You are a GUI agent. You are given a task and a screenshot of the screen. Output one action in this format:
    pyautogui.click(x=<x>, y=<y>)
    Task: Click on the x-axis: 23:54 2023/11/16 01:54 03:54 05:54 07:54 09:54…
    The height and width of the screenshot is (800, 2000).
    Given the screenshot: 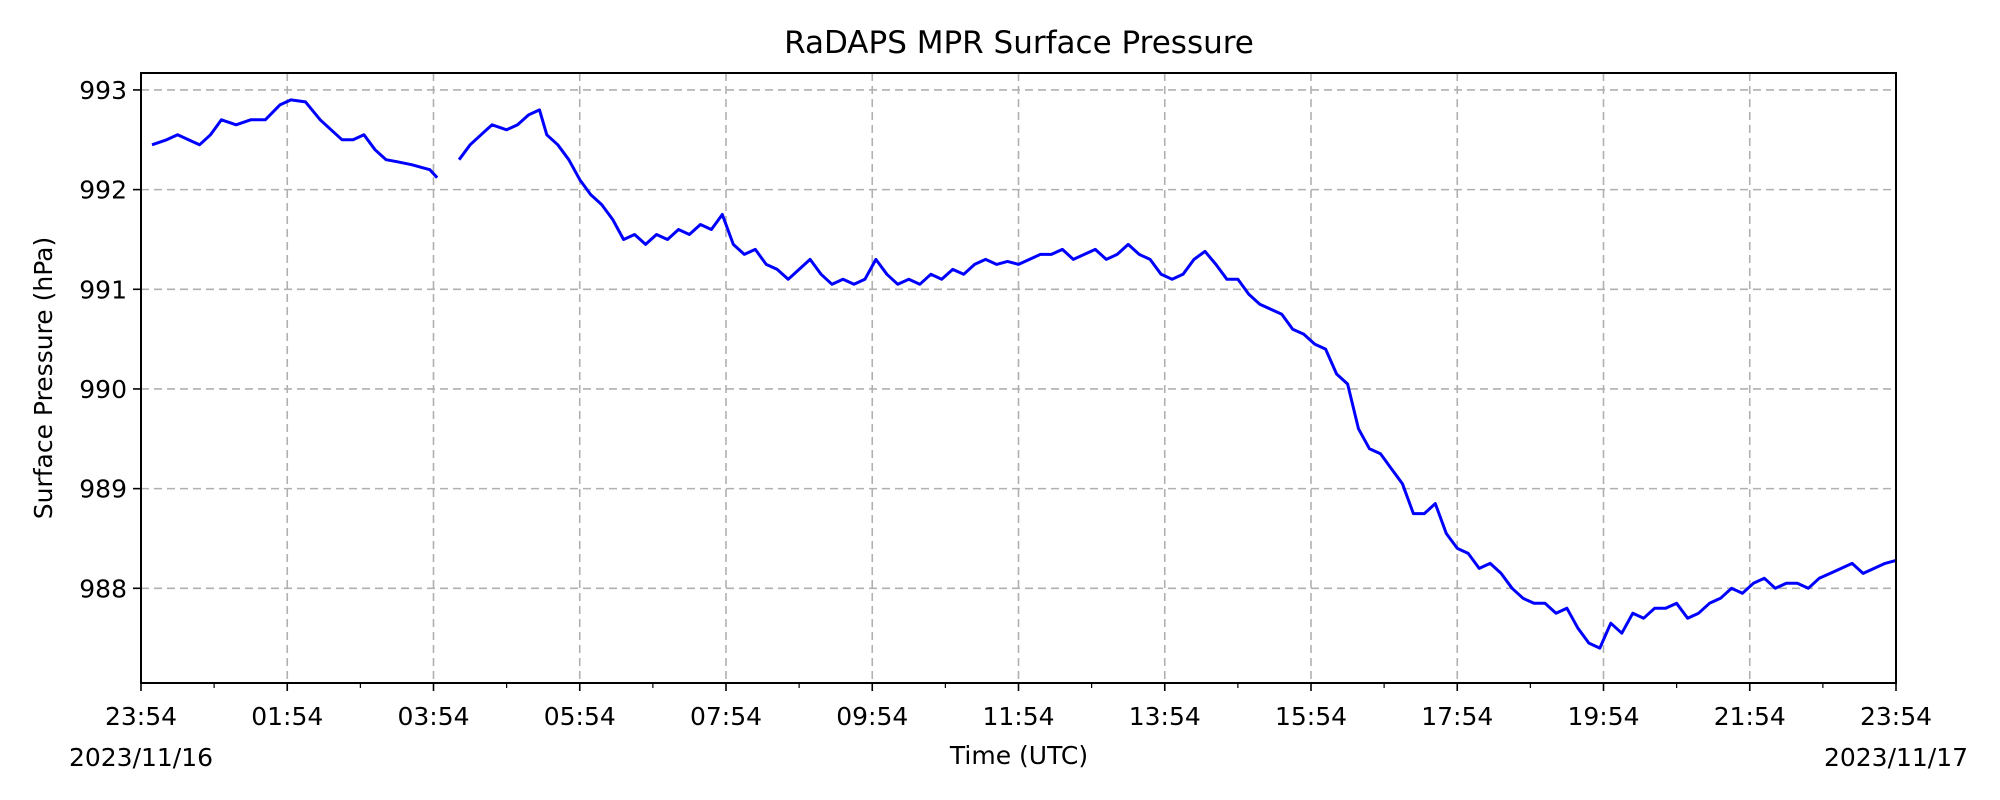 What is the action you would take?
    pyautogui.click(x=1018, y=727)
    